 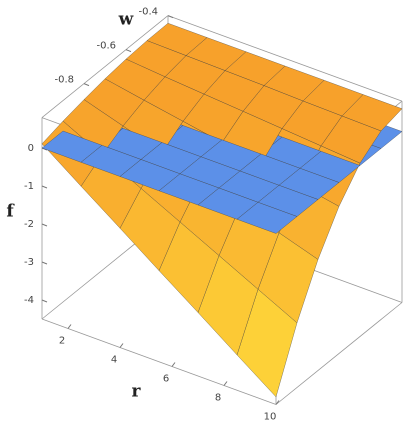 What do you see at coordinates (106, 46) in the screenshot?
I see `y-tick-label: -0.6` at bounding box center [106, 46].